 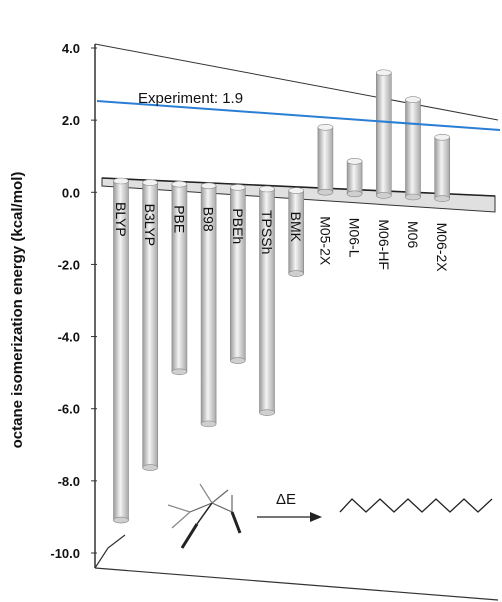 What do you see at coordinates (238, 274) in the screenshot?
I see `bar-pbeh` at bounding box center [238, 274].